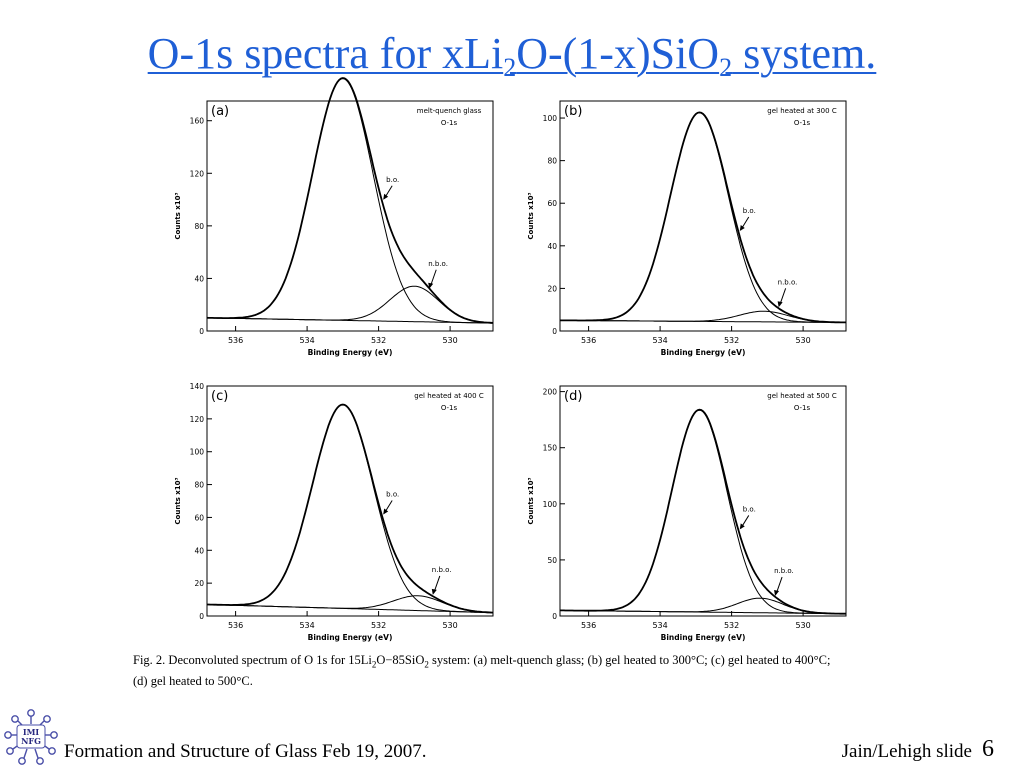 The height and width of the screenshot is (768, 1024). Describe the element at coordinates (573, 396) in the screenshot. I see `panel-label: (d)` at that location.